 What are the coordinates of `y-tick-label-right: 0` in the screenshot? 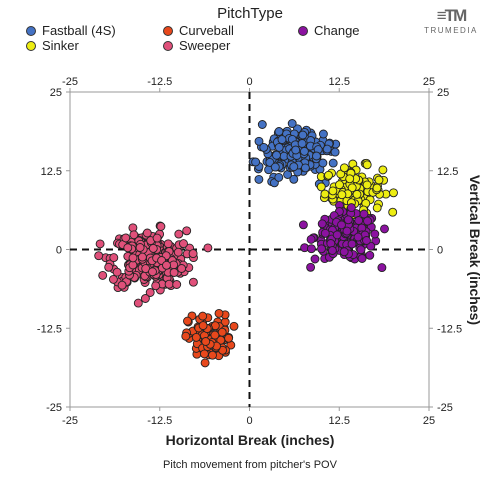 It's located at (440, 251).